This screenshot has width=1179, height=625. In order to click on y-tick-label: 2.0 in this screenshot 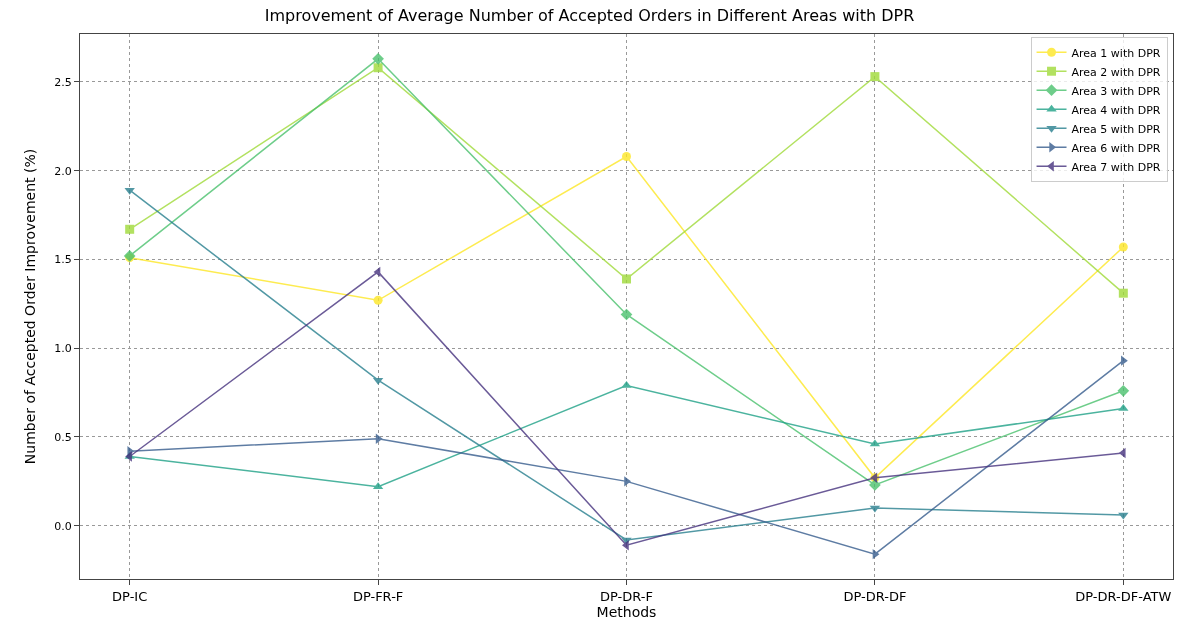, I will do `click(63, 171)`.